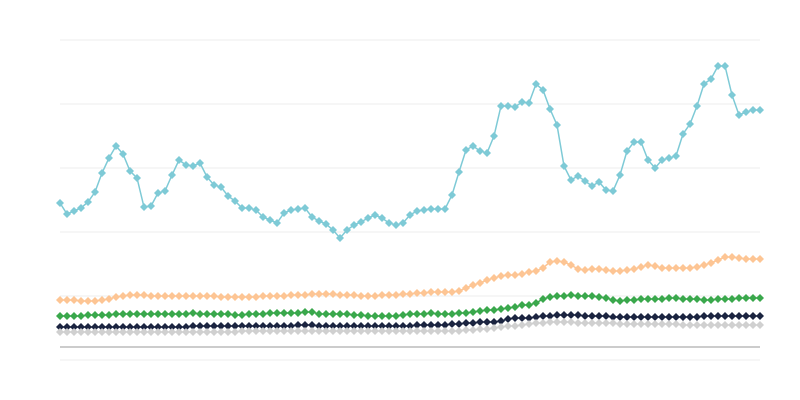  What do you see at coordinates (410, 279) in the screenshot?
I see `series` at bounding box center [410, 279].